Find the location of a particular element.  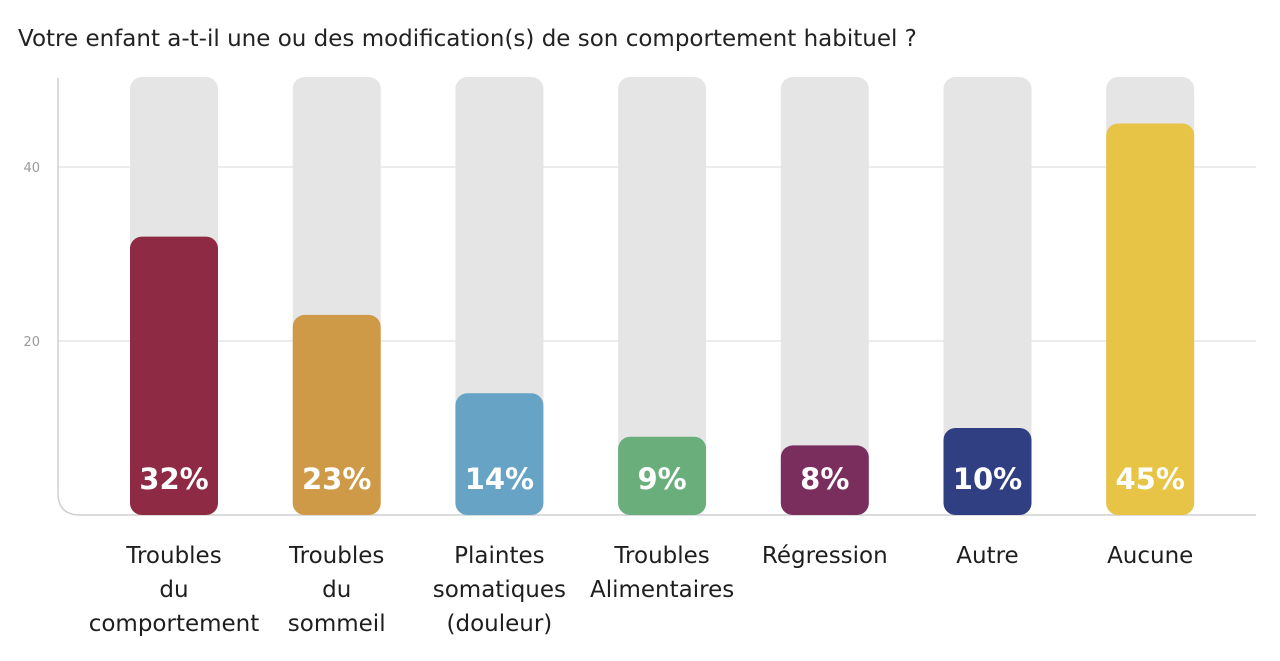

category-label-line: comportement is located at coordinates (174, 624).